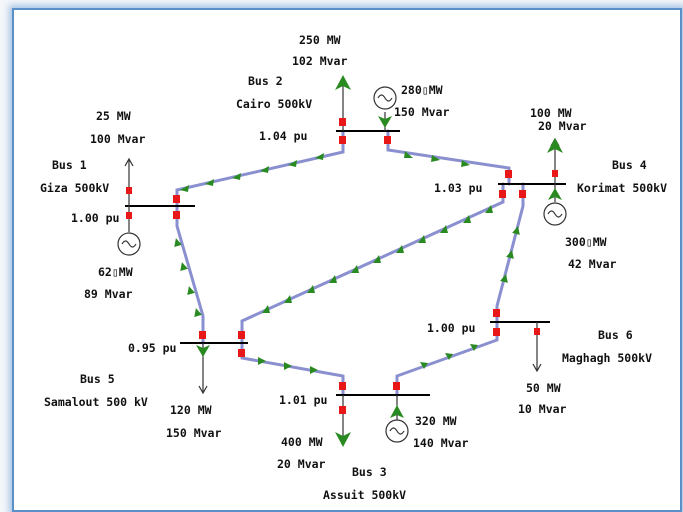 This screenshot has width=683, height=512. I want to click on bus-name: Bus 1, so click(69, 165).